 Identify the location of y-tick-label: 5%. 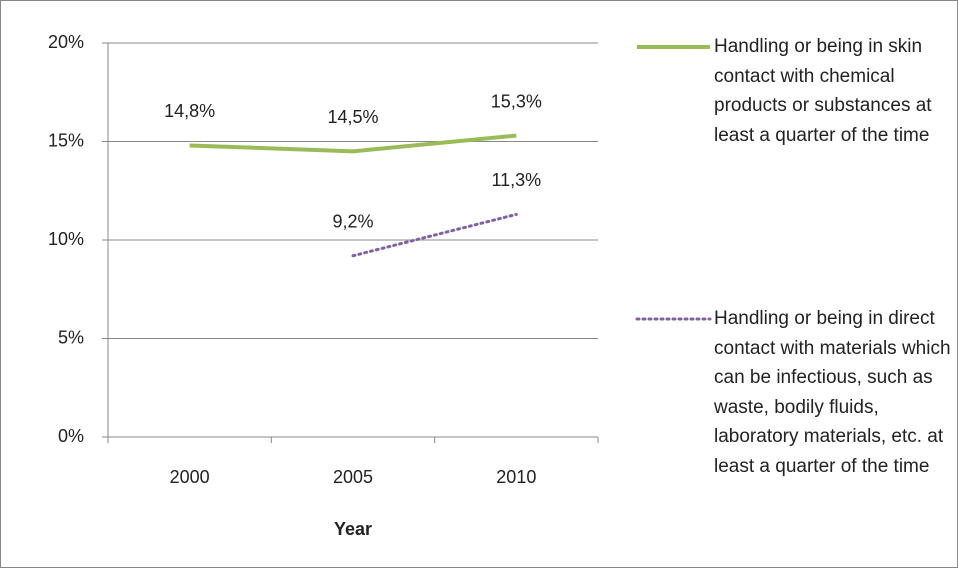
(71, 337).